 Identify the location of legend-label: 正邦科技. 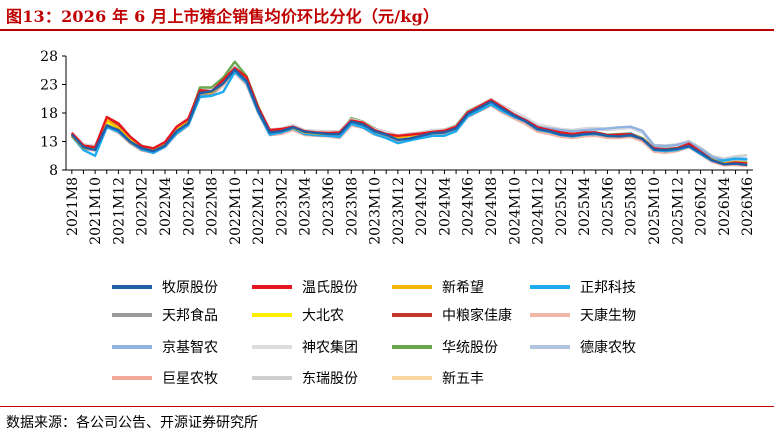
(608, 288).